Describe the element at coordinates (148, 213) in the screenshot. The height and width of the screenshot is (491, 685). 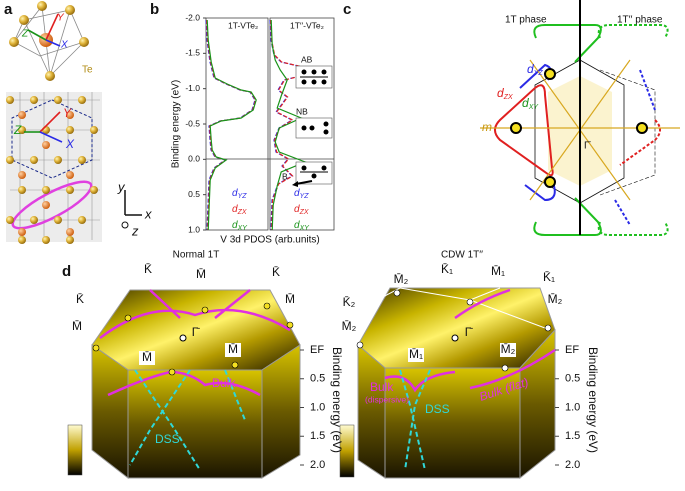
I see `axis-label: x` at that location.